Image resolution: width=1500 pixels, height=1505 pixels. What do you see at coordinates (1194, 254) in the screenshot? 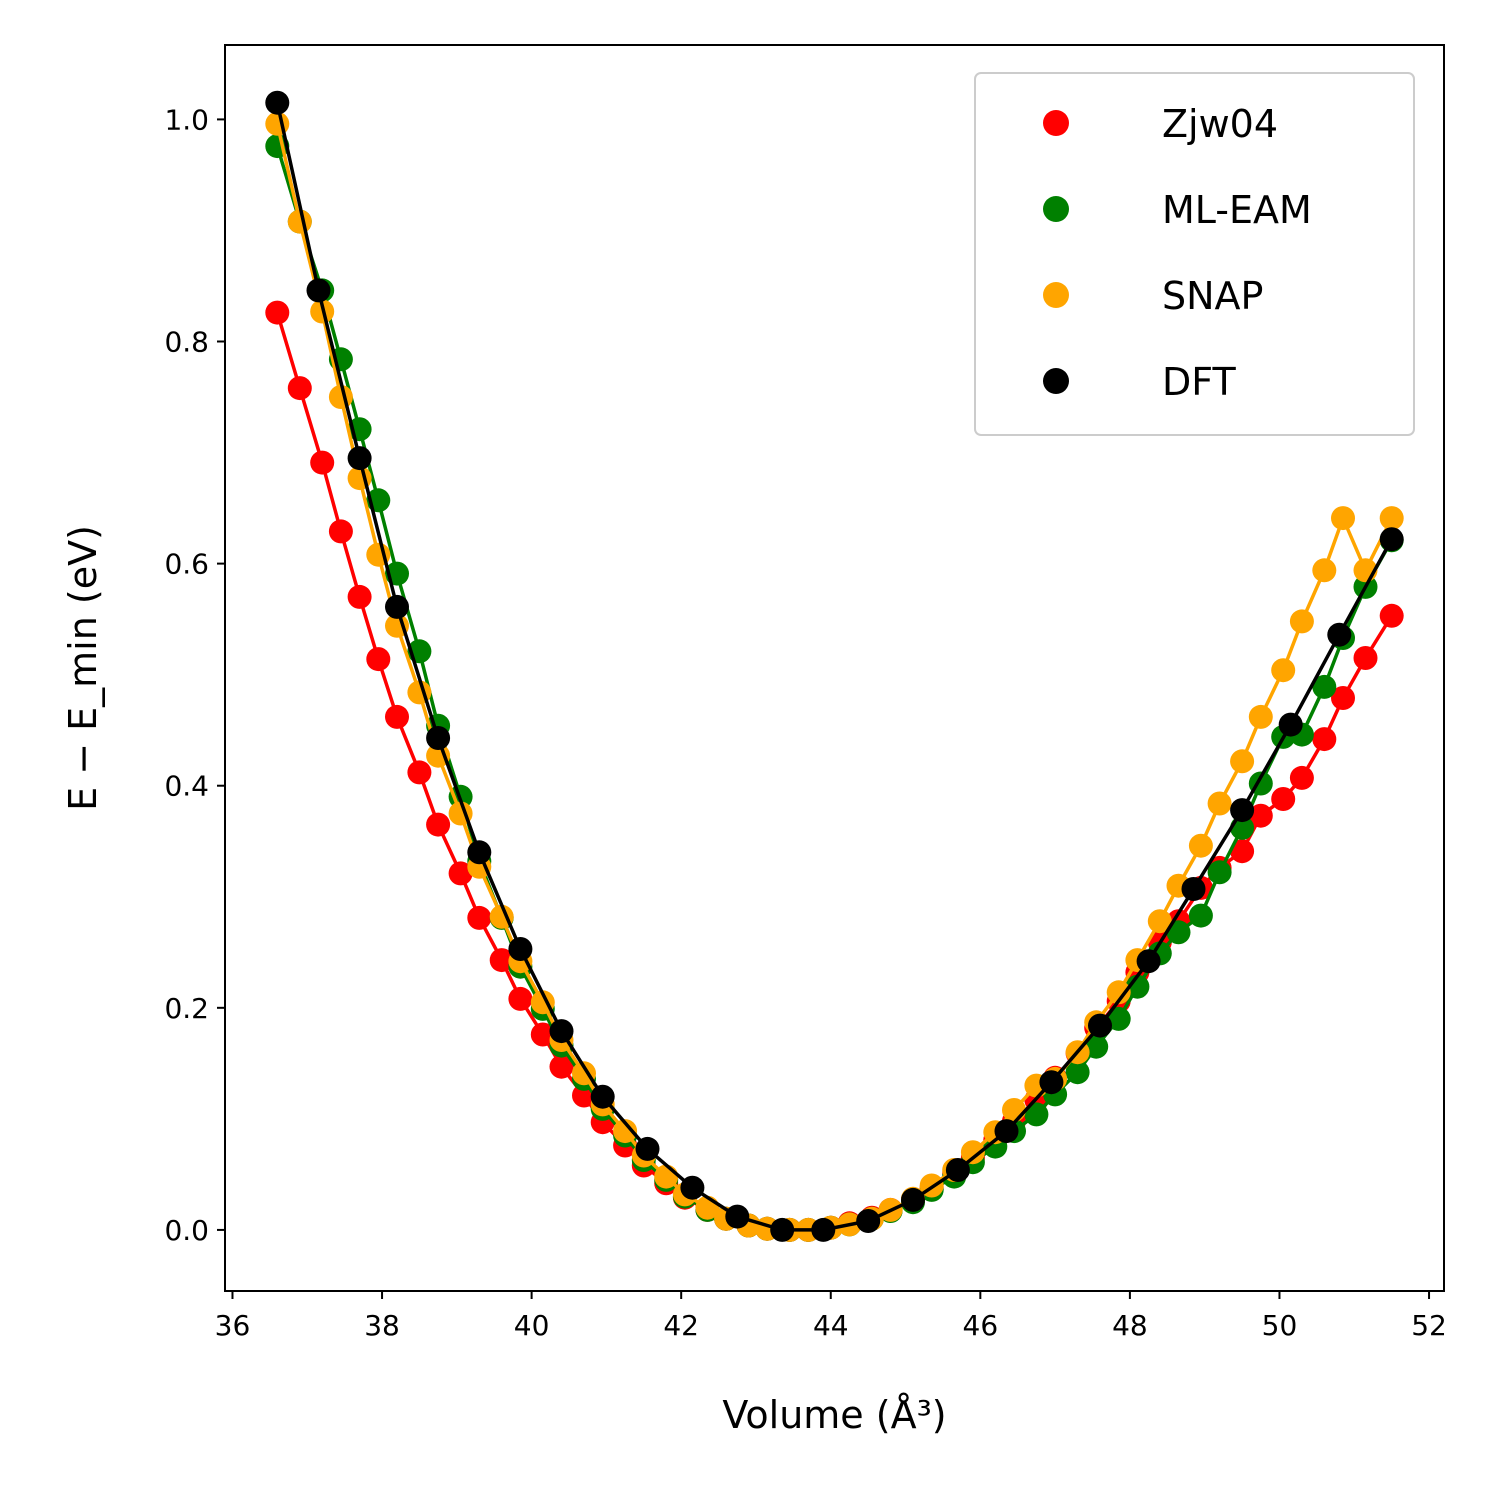
I see `legend: Zjw04 ML-EAM SNAP DFT` at bounding box center [1194, 254].